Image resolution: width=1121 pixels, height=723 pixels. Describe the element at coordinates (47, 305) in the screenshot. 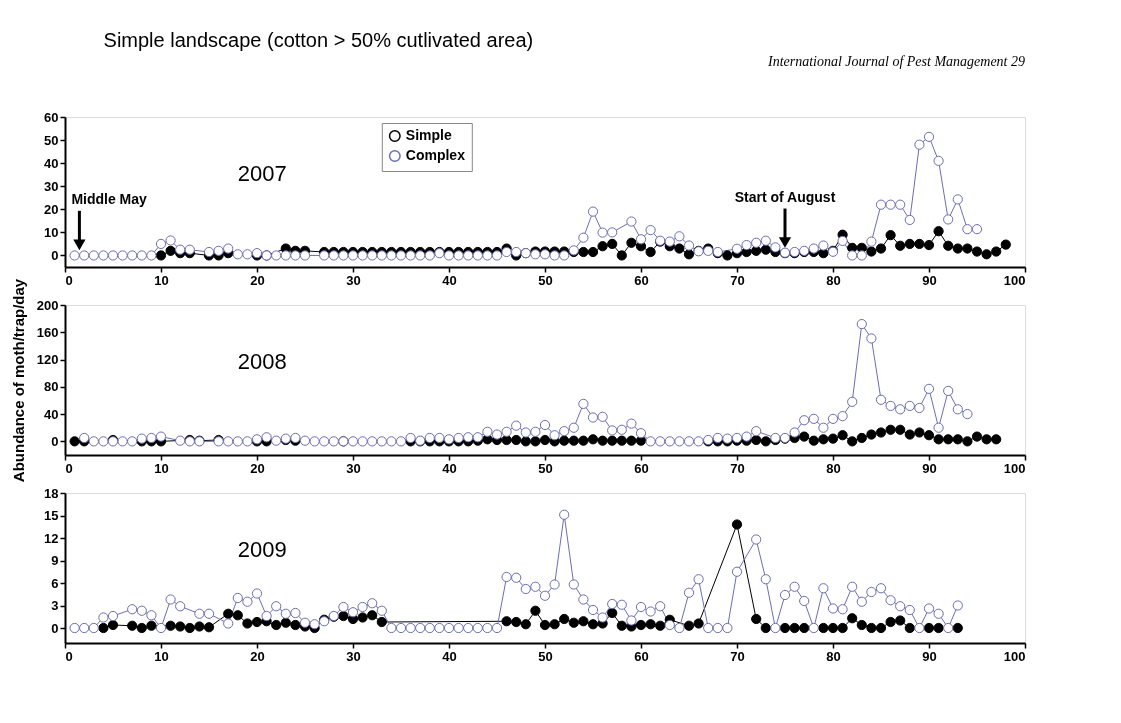

I see `y-tick-label: 200` at that location.